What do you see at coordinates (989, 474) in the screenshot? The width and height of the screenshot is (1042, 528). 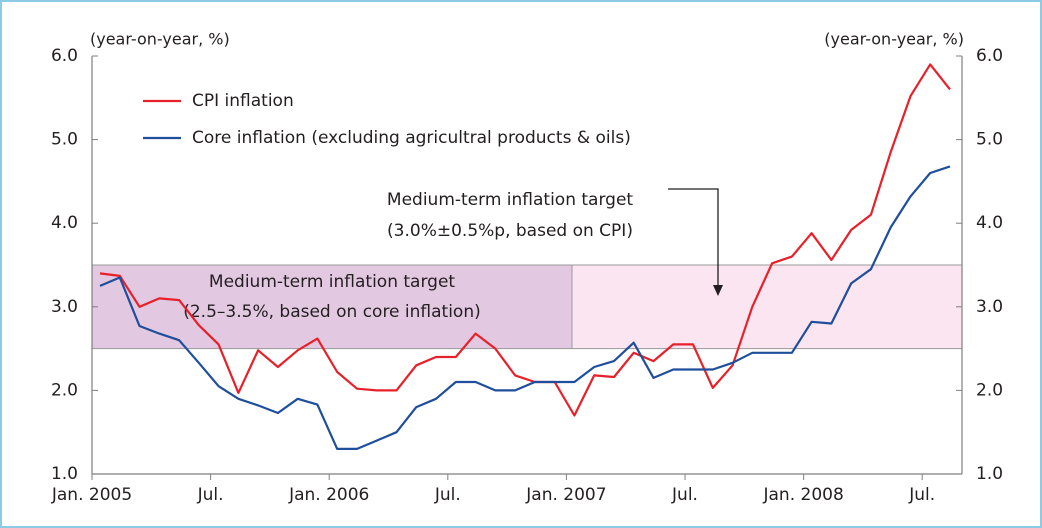 I see `y2-tick-label: 1.0` at bounding box center [989, 474].